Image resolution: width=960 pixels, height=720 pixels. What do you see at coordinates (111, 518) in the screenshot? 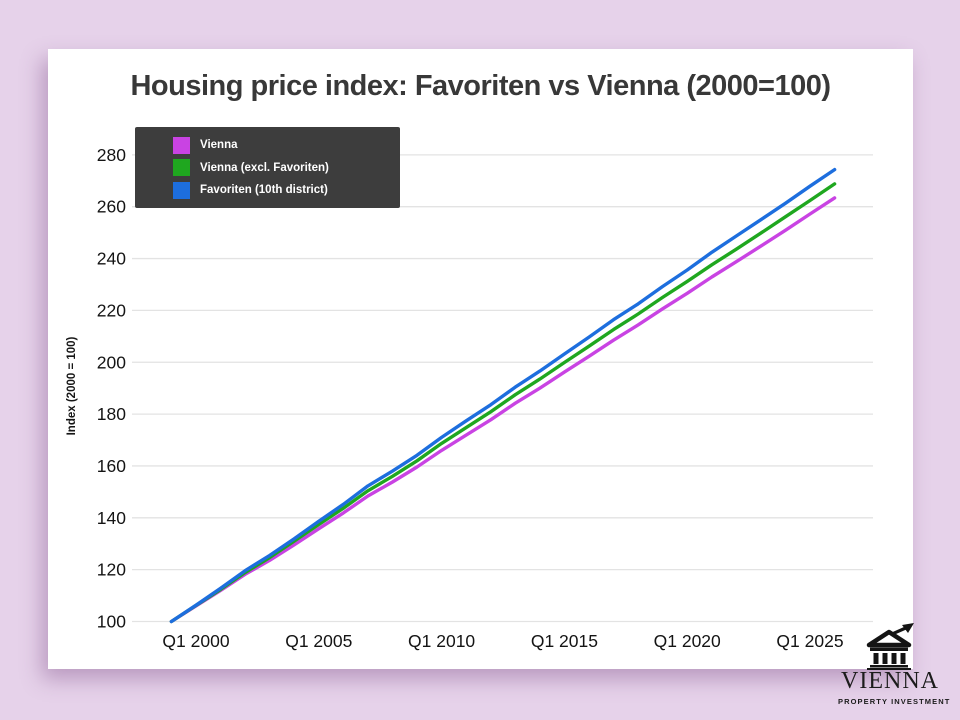
I see `y-tick-label-140: 140` at bounding box center [111, 518].